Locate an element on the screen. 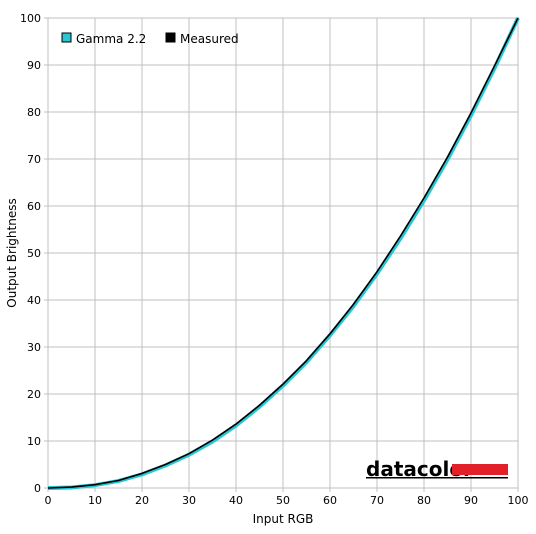 This screenshot has width=536, height=534. legend-label-gamma: Gamma 2.2 is located at coordinates (111, 39).